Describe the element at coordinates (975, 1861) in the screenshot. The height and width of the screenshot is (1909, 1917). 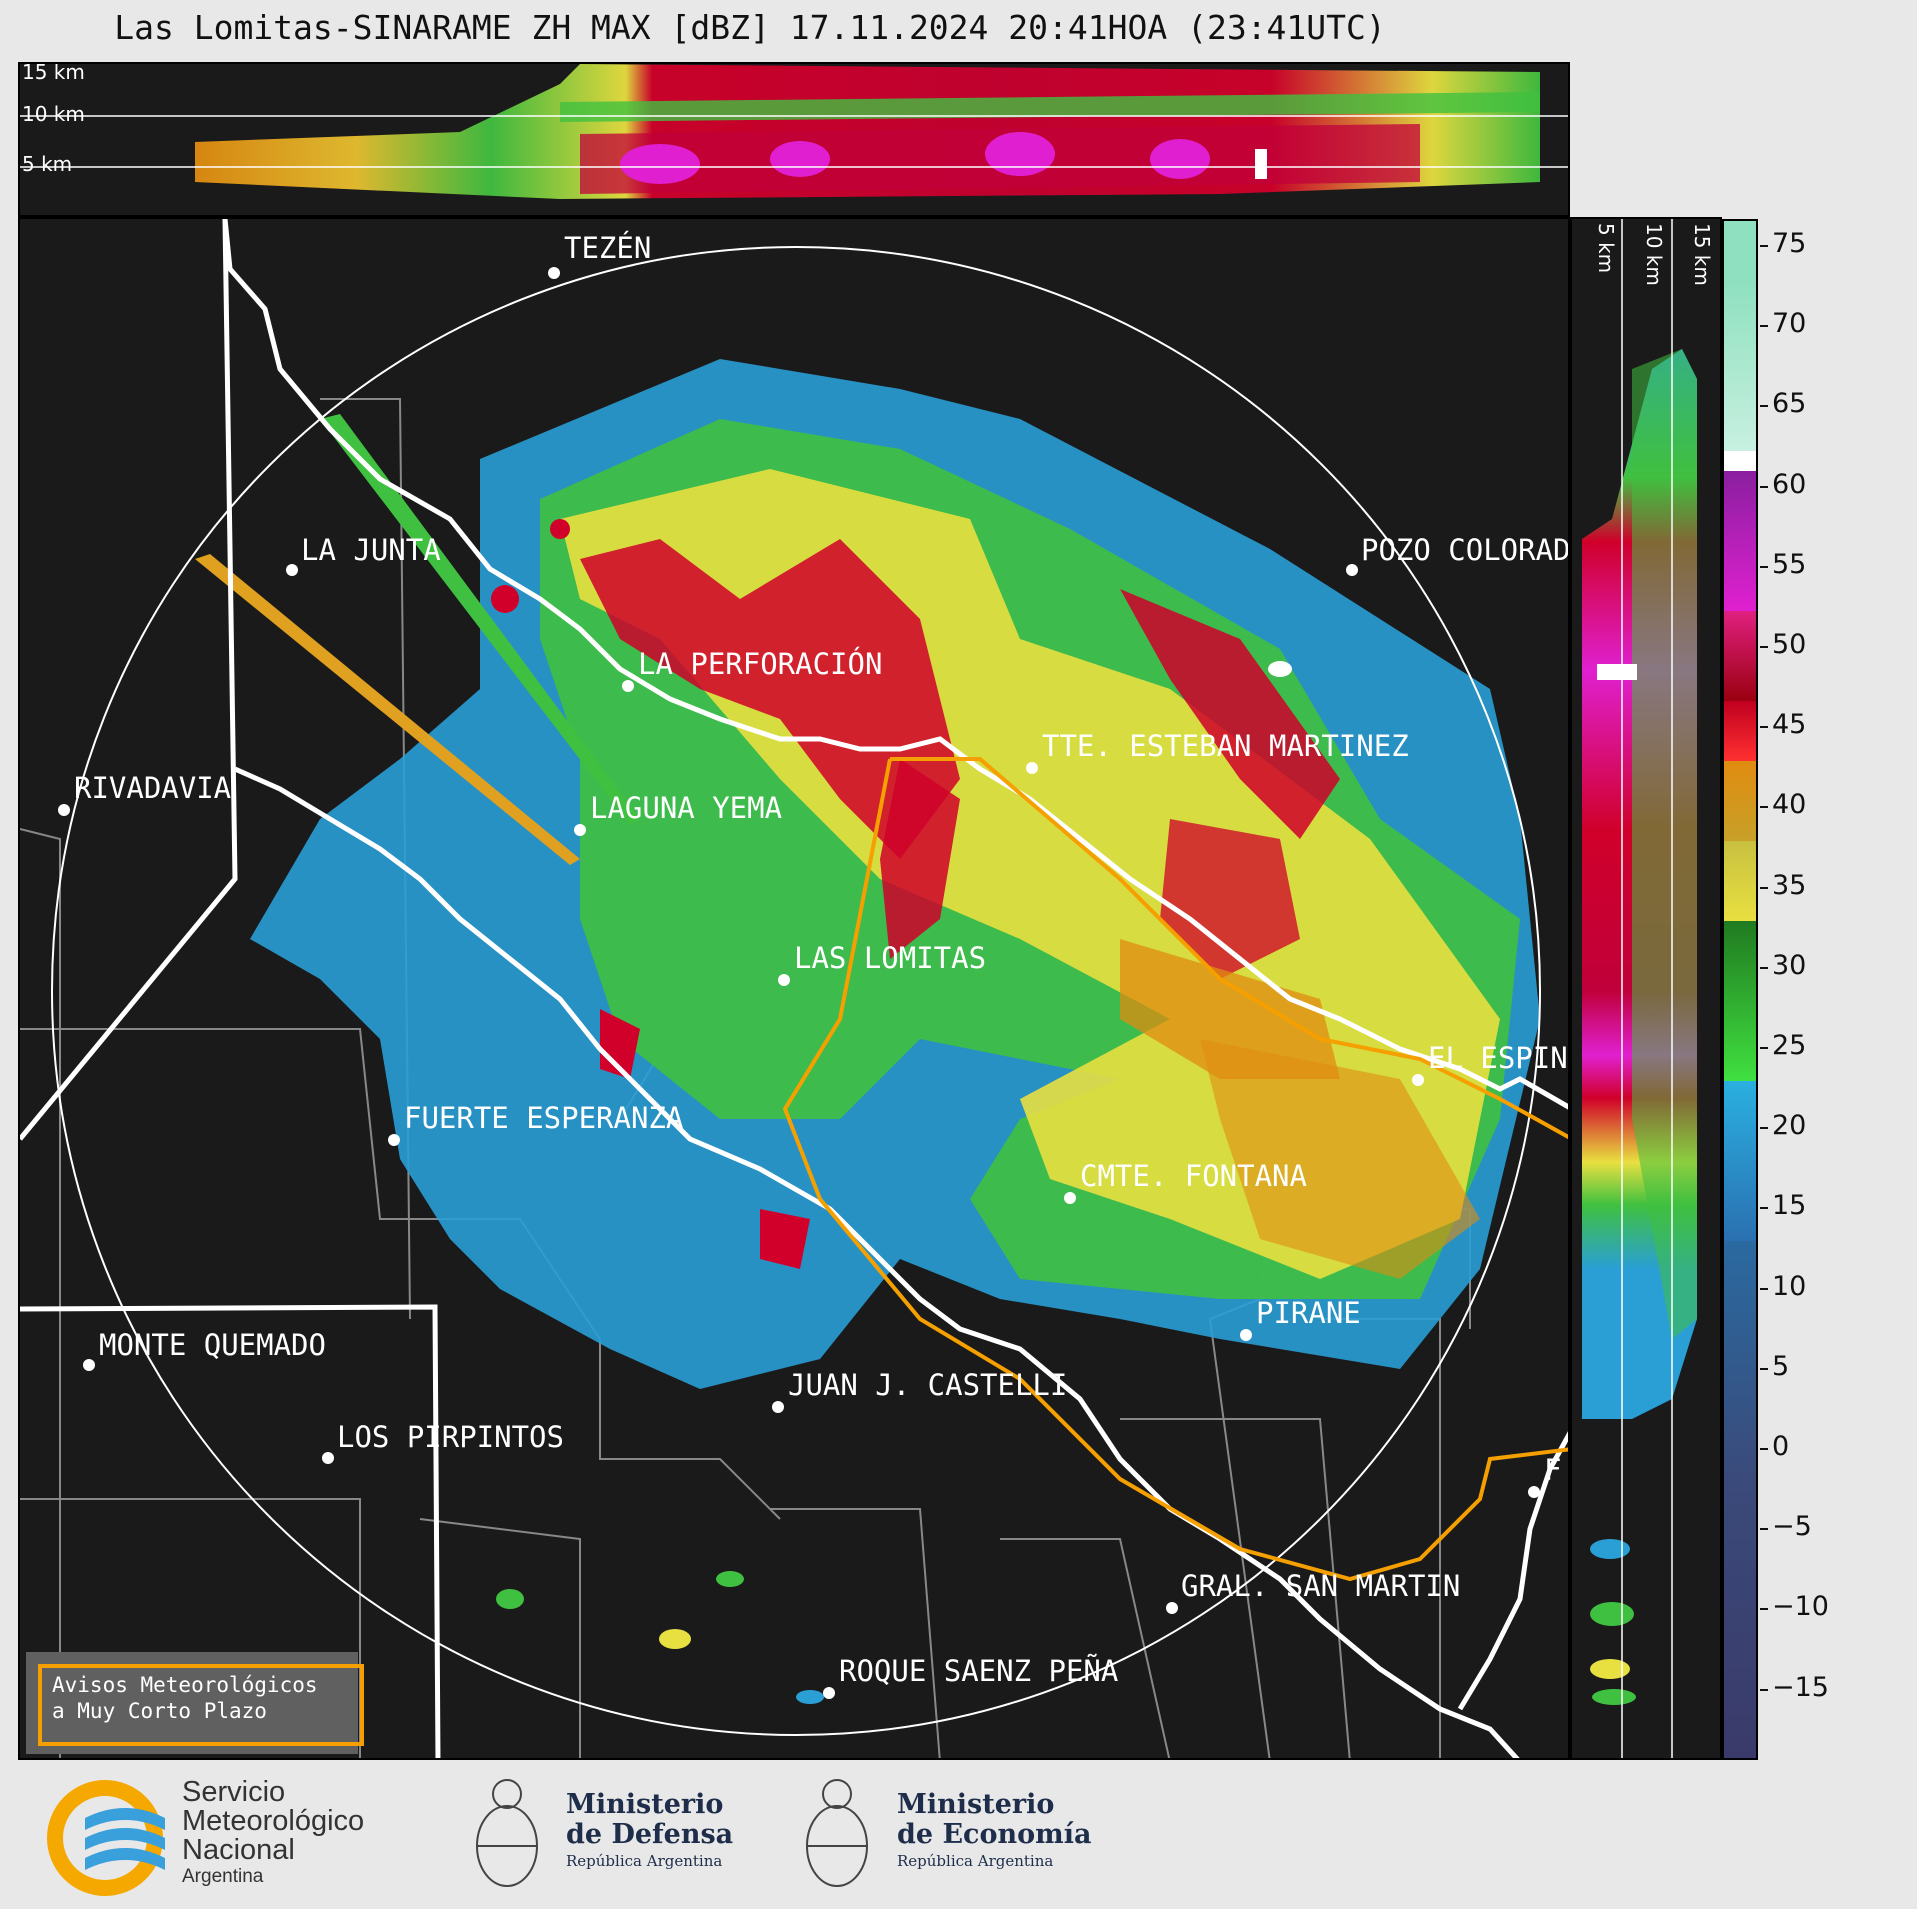
I see `eco-line3: República Argentina` at that location.